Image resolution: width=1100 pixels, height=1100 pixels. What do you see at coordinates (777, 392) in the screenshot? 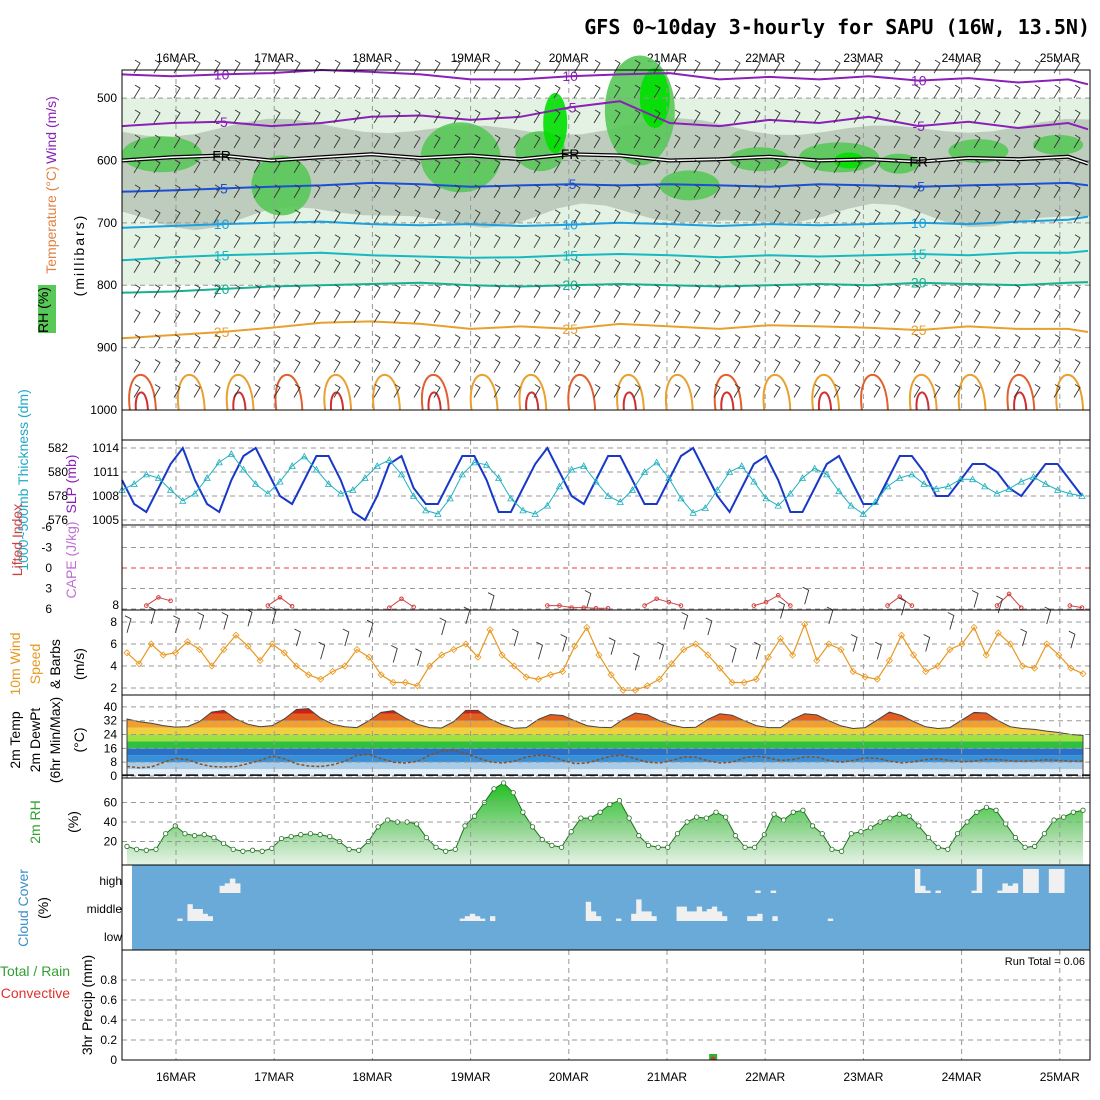
I see `warm-contour` at bounding box center [777, 392].